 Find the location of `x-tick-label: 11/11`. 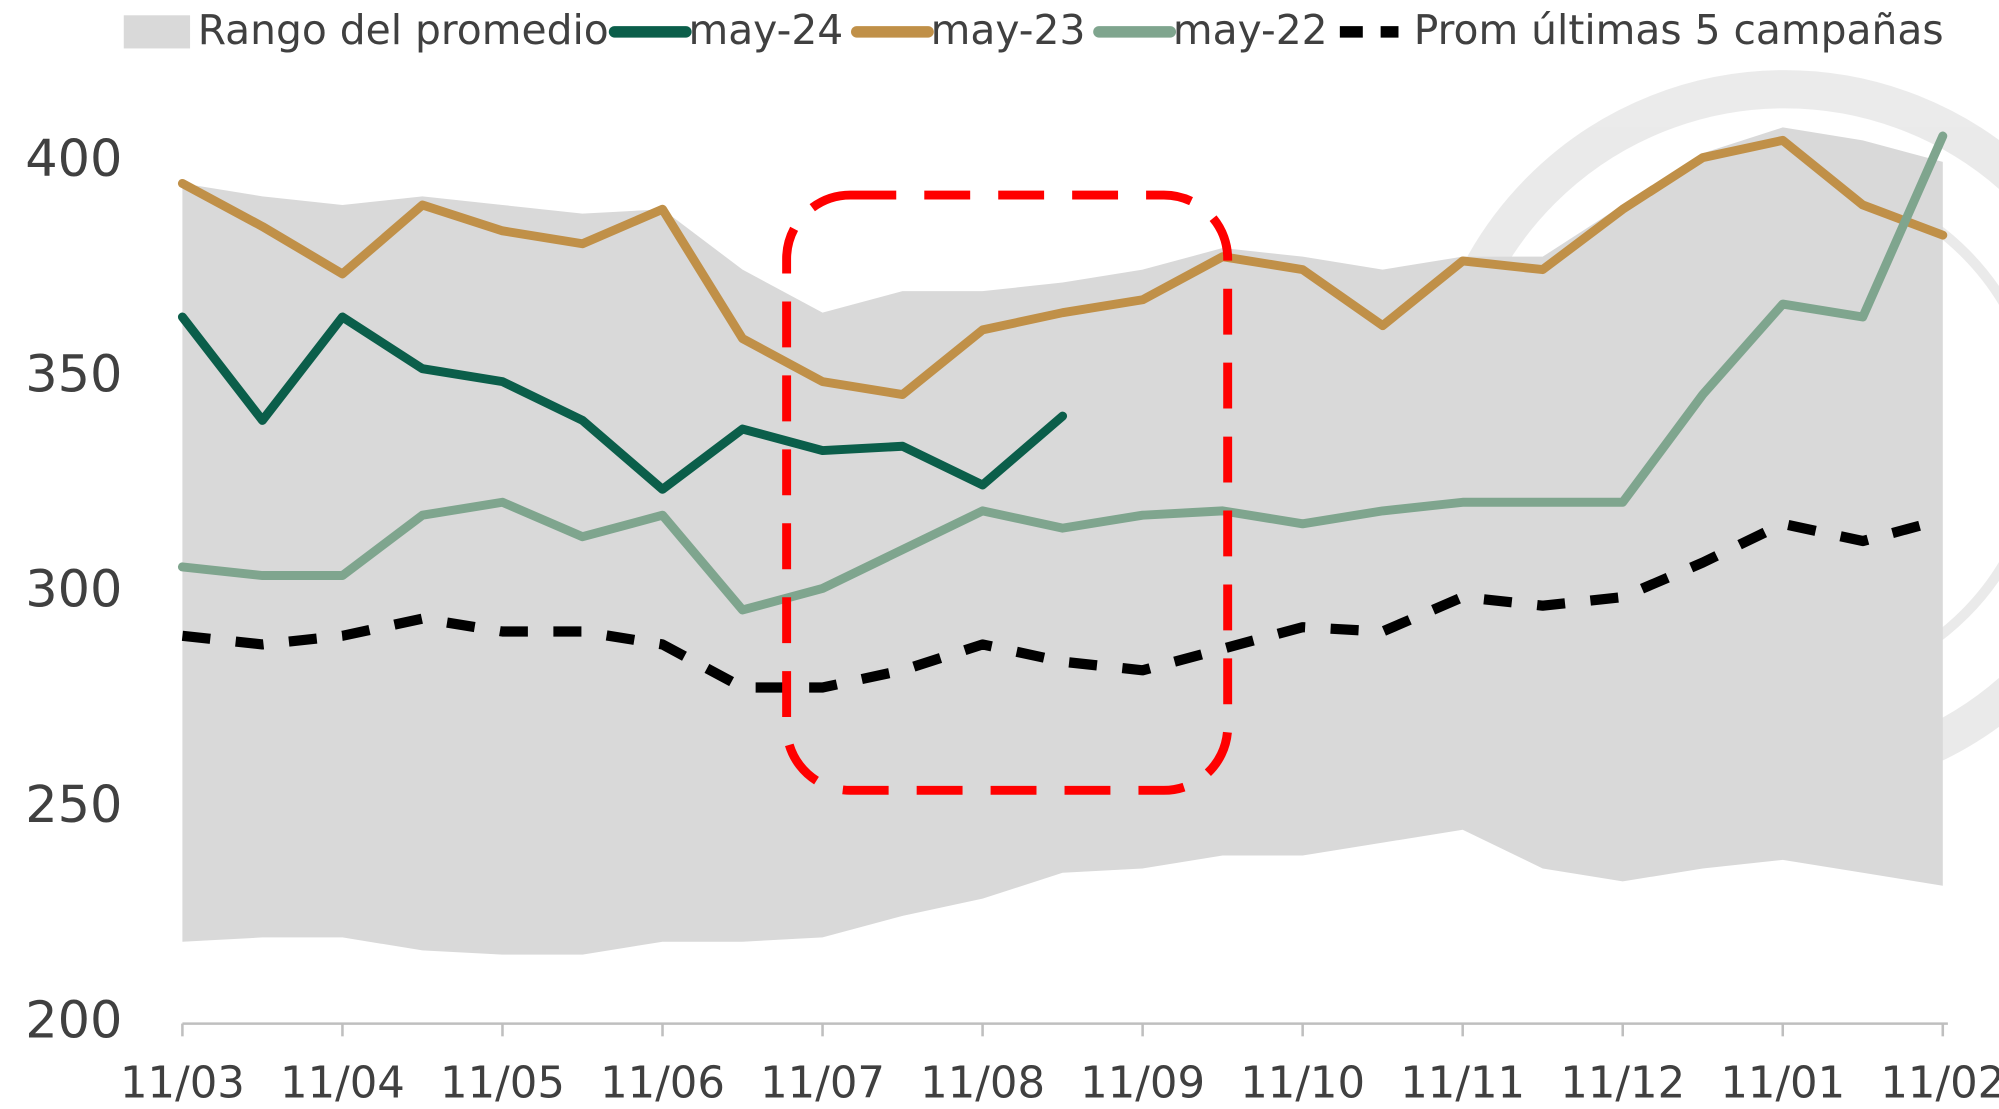

x-tick-label: 11/11 is located at coordinates (1462, 1084).